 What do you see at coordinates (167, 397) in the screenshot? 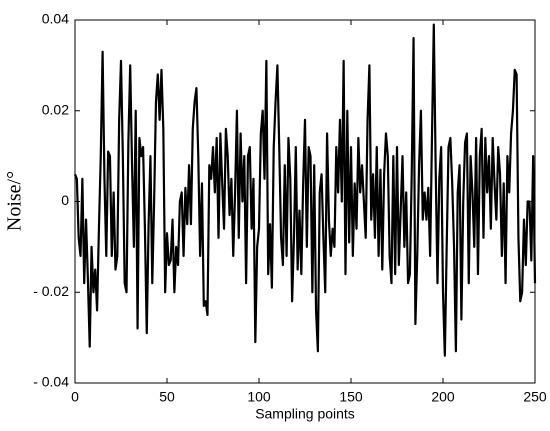
I see `x-tick-label: 50` at bounding box center [167, 397].